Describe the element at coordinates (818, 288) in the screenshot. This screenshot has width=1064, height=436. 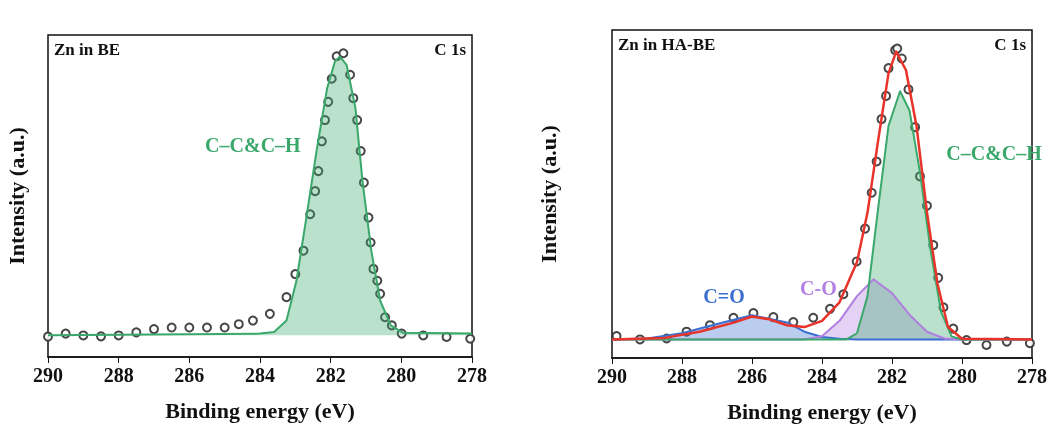
I see `series-label: C-O` at that location.